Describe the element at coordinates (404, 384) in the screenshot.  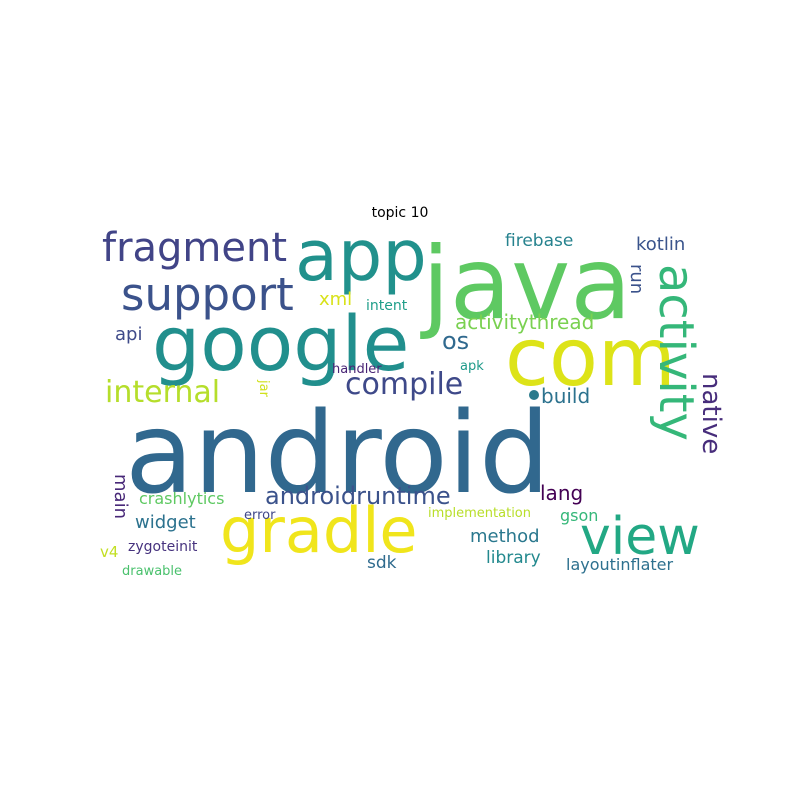
I see `word-compile: compile` at that location.